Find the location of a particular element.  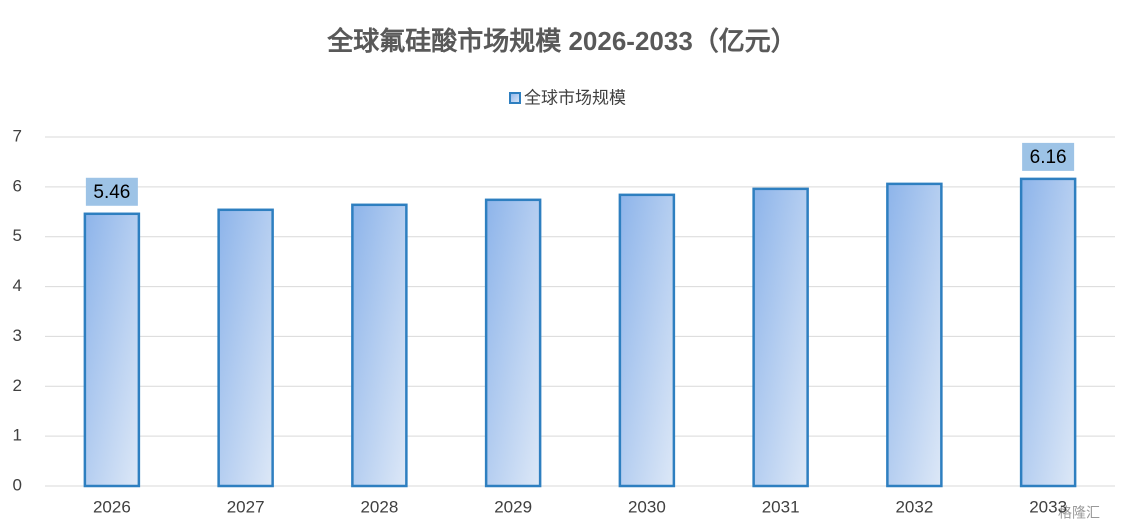

data-label: 6.16 is located at coordinates (1048, 157).